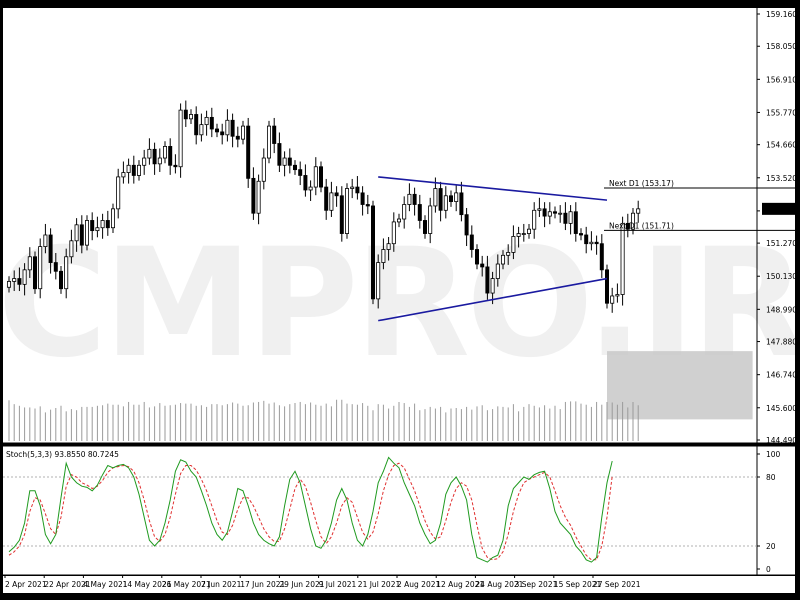 This screenshot has height=600, width=800. What do you see at coordinates (499, 584) in the screenshot?
I see `time-tick-label: 24 Aug 2021` at bounding box center [499, 584].